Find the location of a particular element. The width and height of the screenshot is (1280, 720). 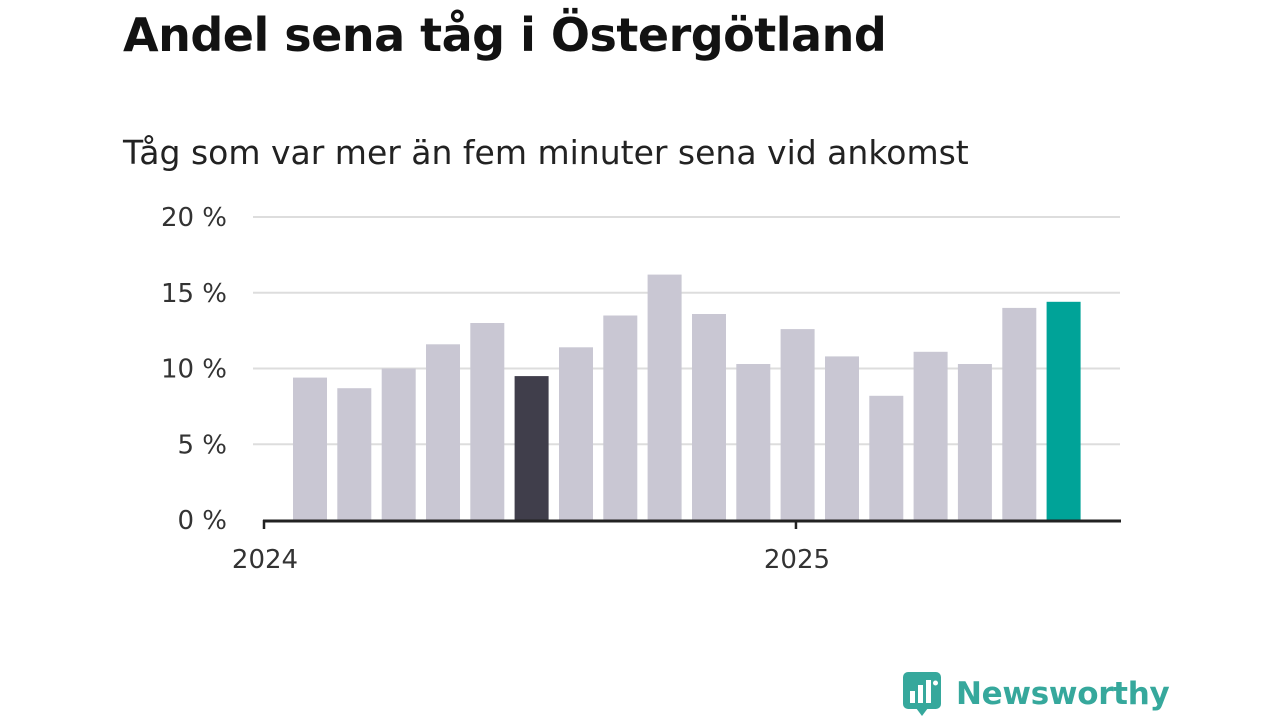

newsworthy-logo-icon is located at coordinates (922, 694).